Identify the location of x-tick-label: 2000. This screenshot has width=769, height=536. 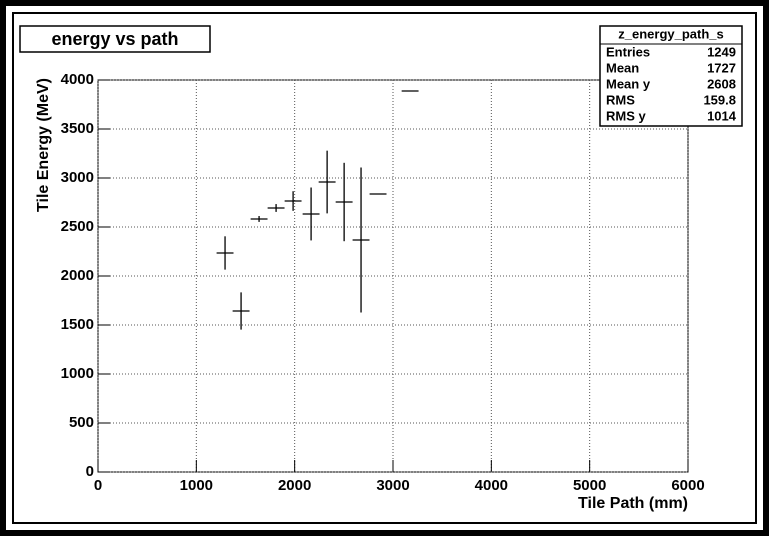
(294, 485).